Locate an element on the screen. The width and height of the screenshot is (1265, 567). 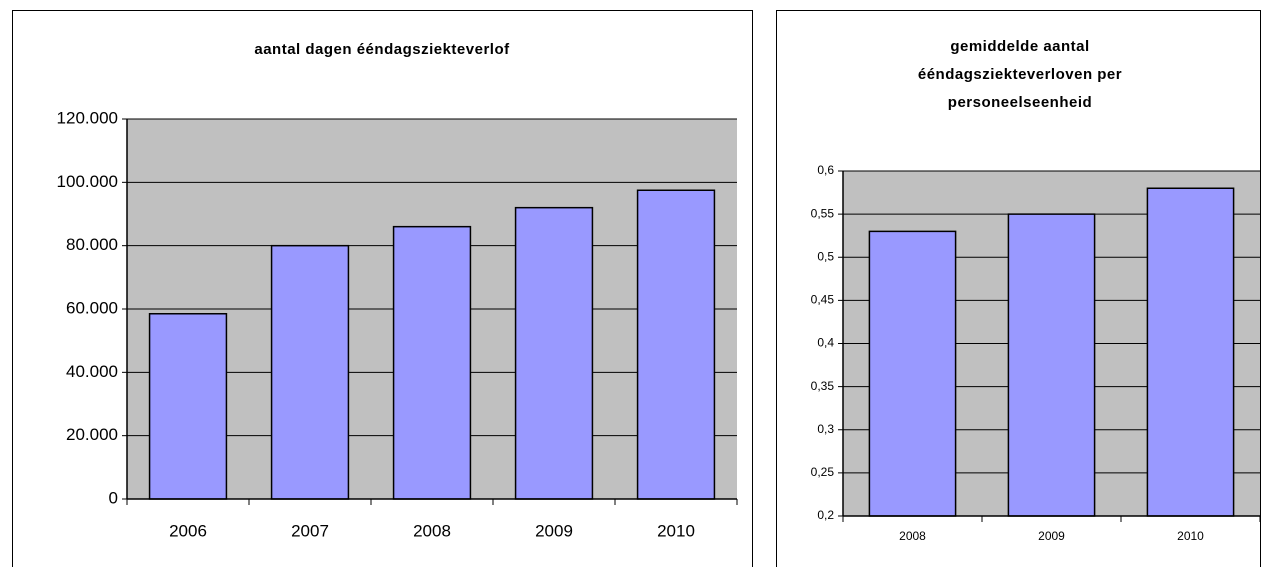
chart-title: aantal dagen ééndagsziekteverlof is located at coordinates (382, 49).